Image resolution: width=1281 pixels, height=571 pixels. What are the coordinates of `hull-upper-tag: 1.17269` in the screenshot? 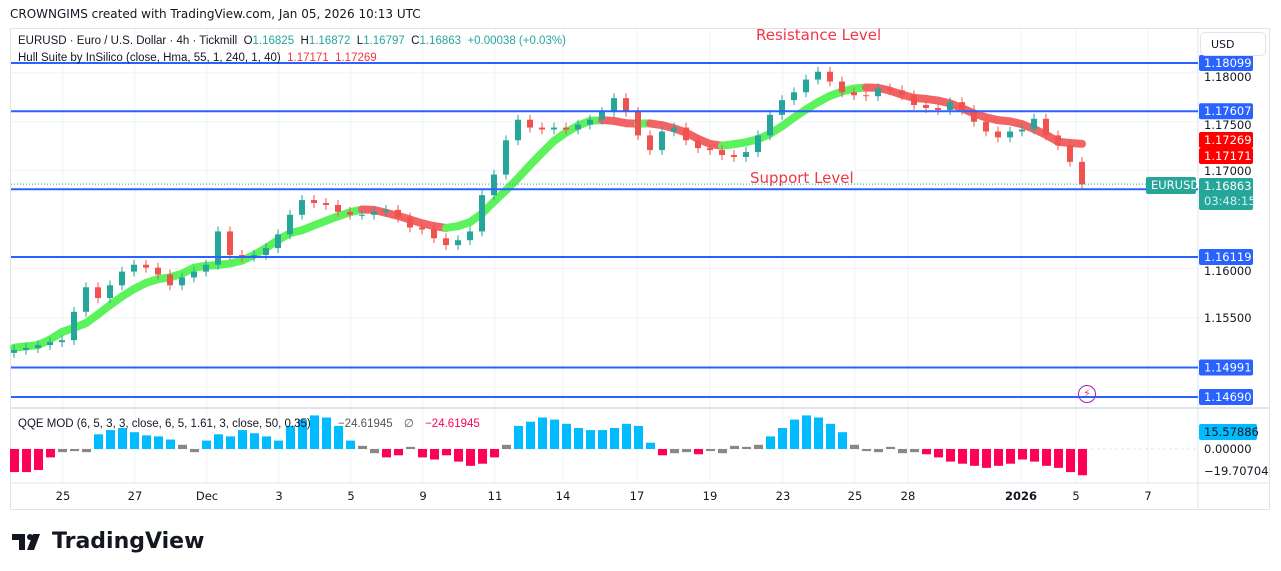 It's located at (1226, 140).